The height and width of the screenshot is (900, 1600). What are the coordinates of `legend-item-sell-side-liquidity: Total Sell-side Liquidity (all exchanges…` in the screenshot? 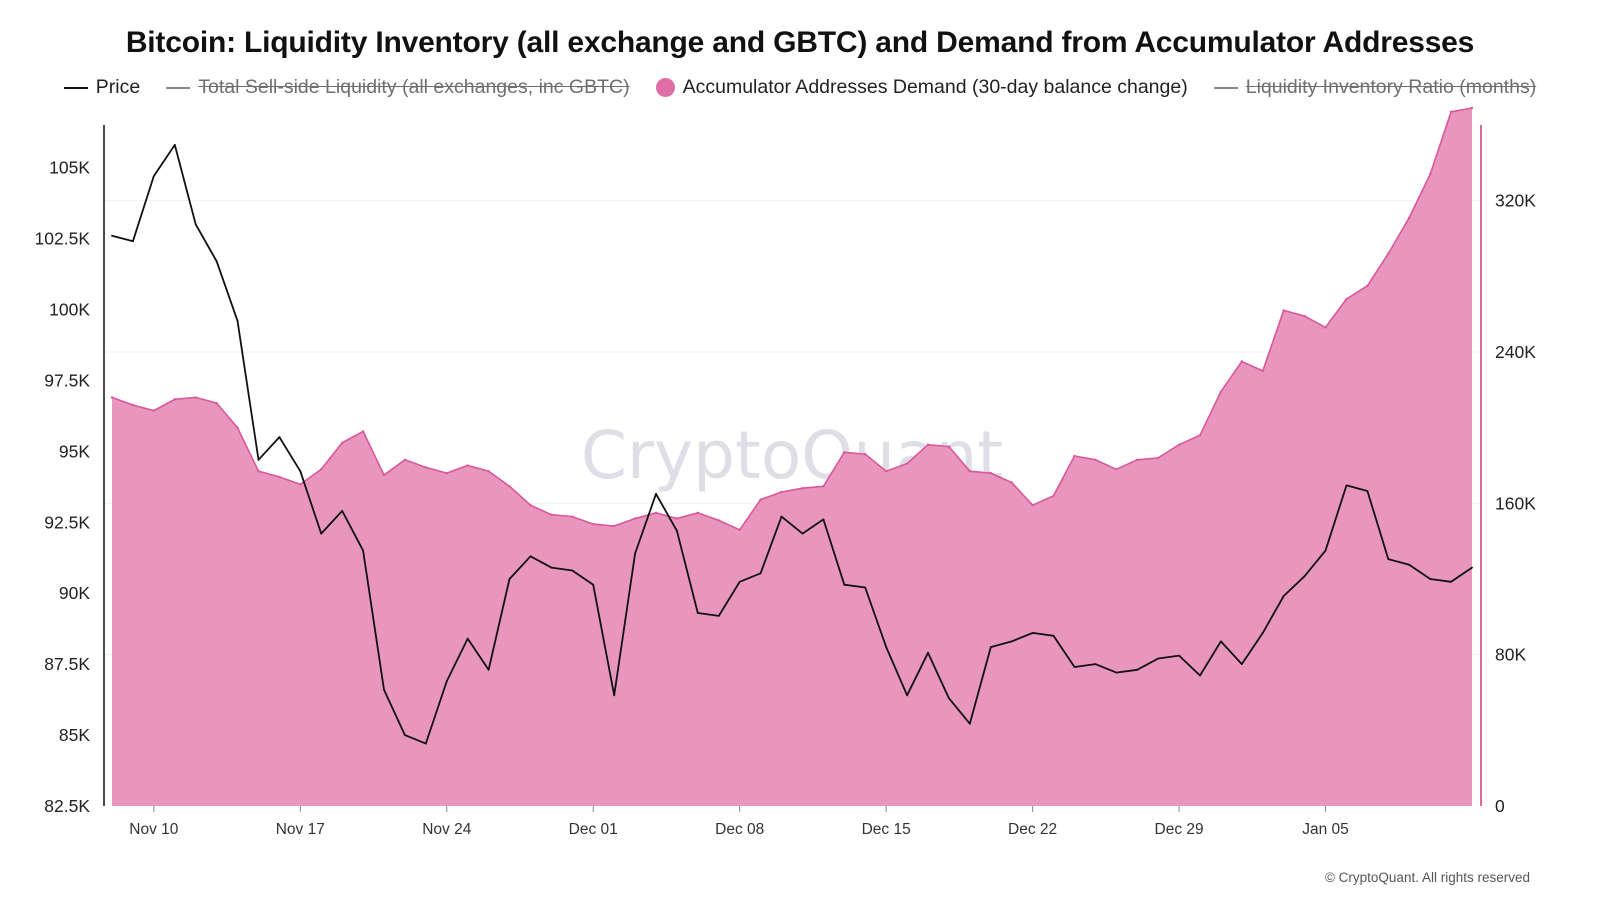 It's located at (398, 87).